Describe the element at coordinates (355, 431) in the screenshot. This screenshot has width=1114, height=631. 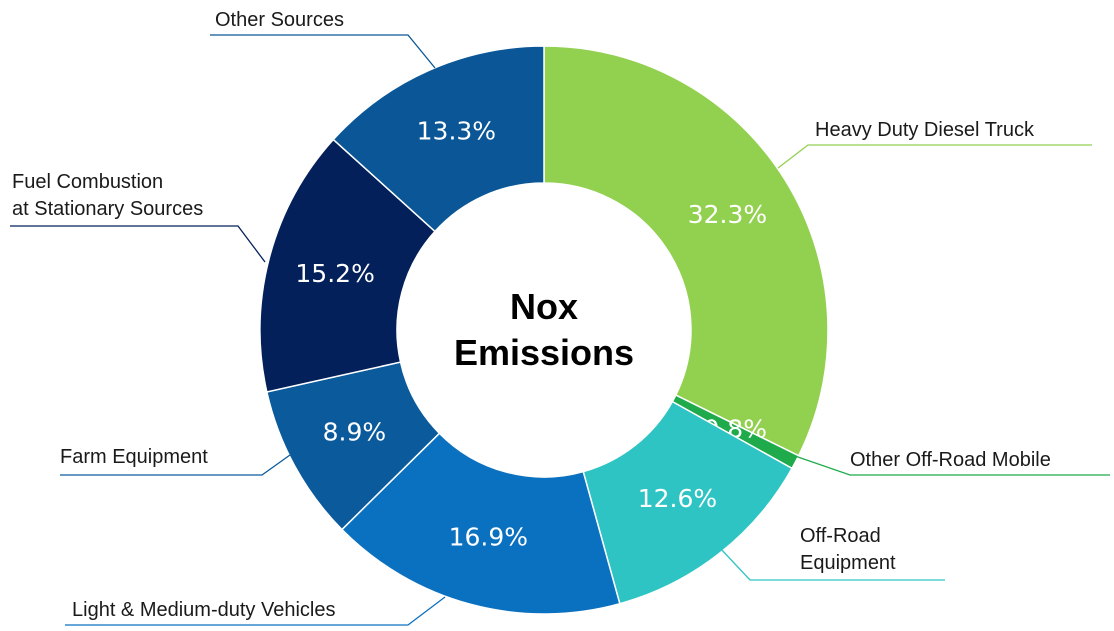
I see `value-label: 8.9%` at that location.